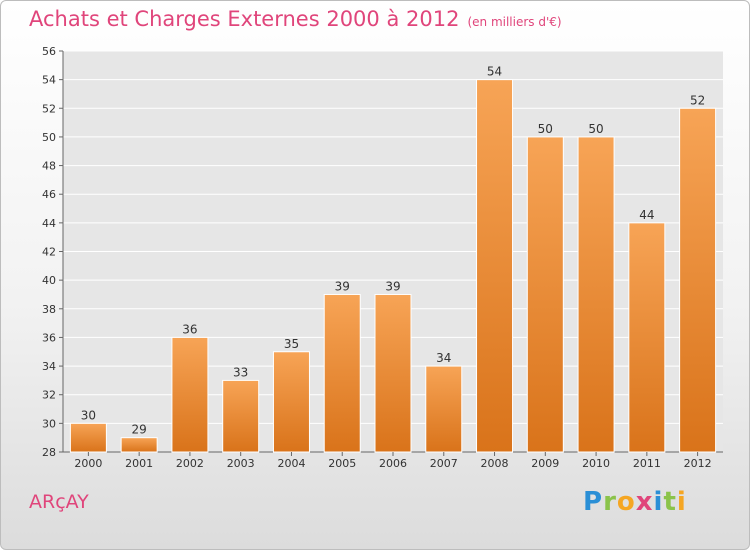 Image resolution: width=750 pixels, height=550 pixels. I want to click on y-tick-label: 44, so click(49, 223).